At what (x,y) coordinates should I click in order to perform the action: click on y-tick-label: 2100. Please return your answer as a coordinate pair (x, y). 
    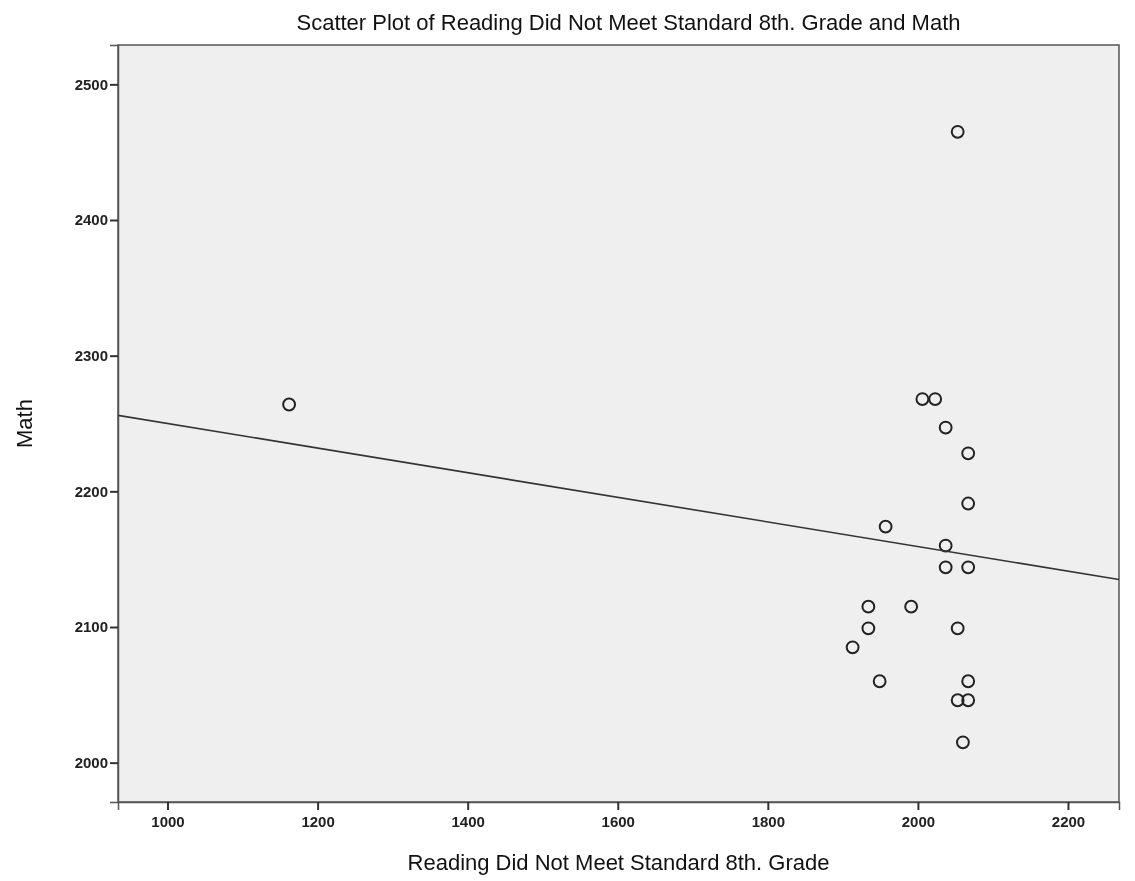
    Looking at the image, I should click on (91, 627).